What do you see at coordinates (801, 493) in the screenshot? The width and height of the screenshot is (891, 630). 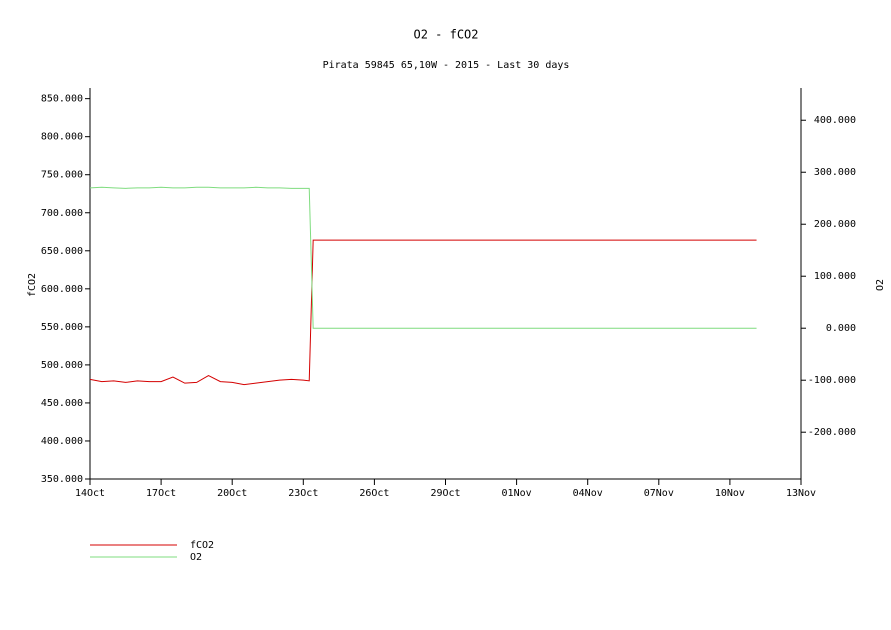 I see `x-tick-label: 13Nov` at bounding box center [801, 493].